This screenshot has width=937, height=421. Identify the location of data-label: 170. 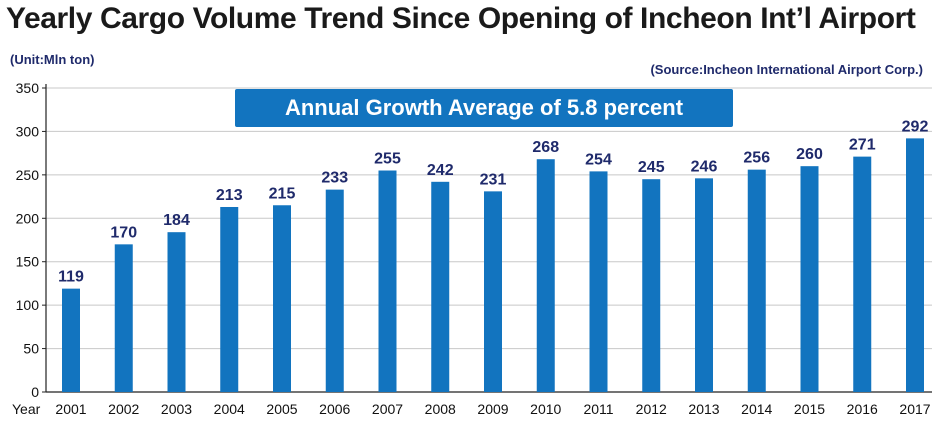
(123, 232).